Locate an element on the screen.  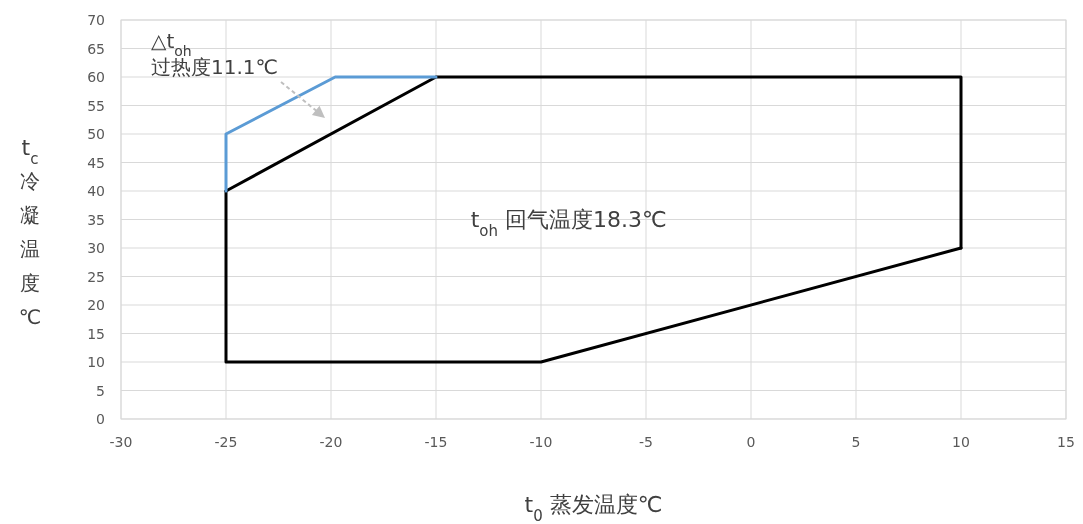
y-tick-label: 0 is located at coordinates (100, 419).